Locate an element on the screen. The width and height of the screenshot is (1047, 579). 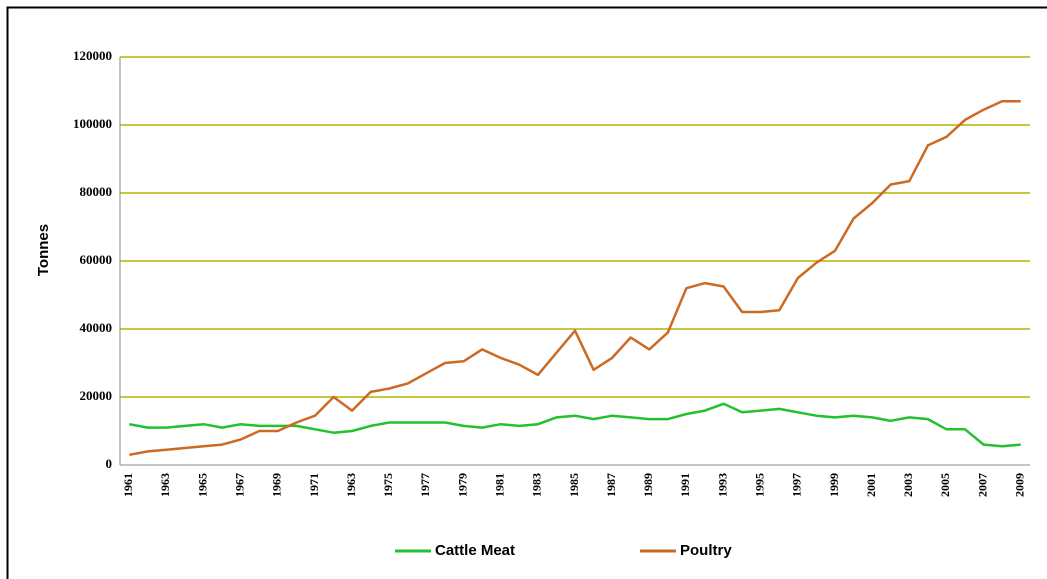
x-tick-label: 2003 is located at coordinates (908, 485).